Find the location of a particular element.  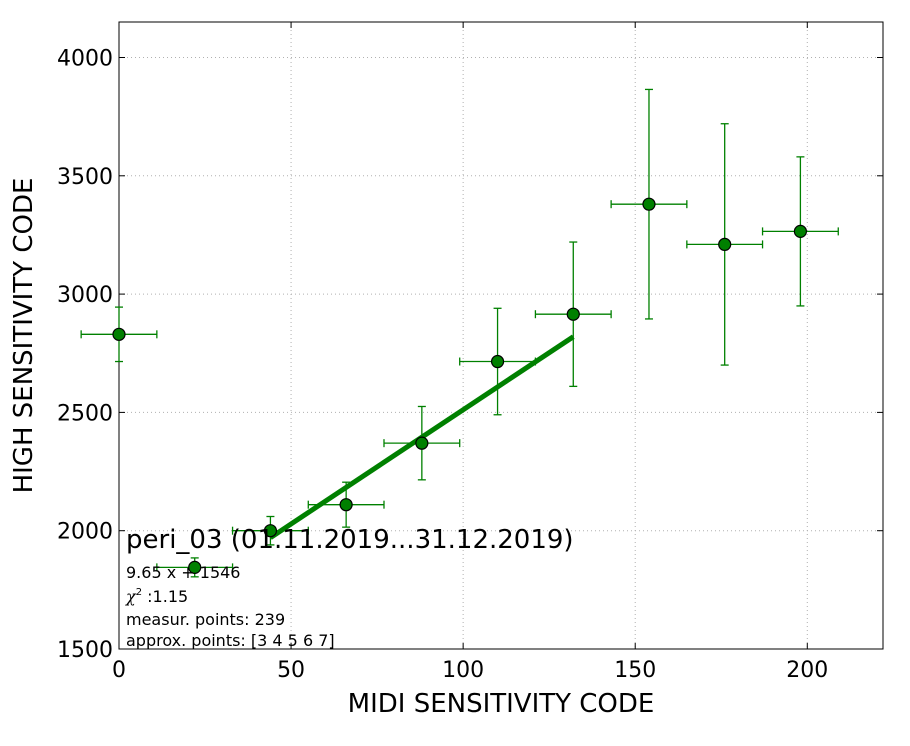

x-tick-label: 150 is located at coordinates (635, 670).